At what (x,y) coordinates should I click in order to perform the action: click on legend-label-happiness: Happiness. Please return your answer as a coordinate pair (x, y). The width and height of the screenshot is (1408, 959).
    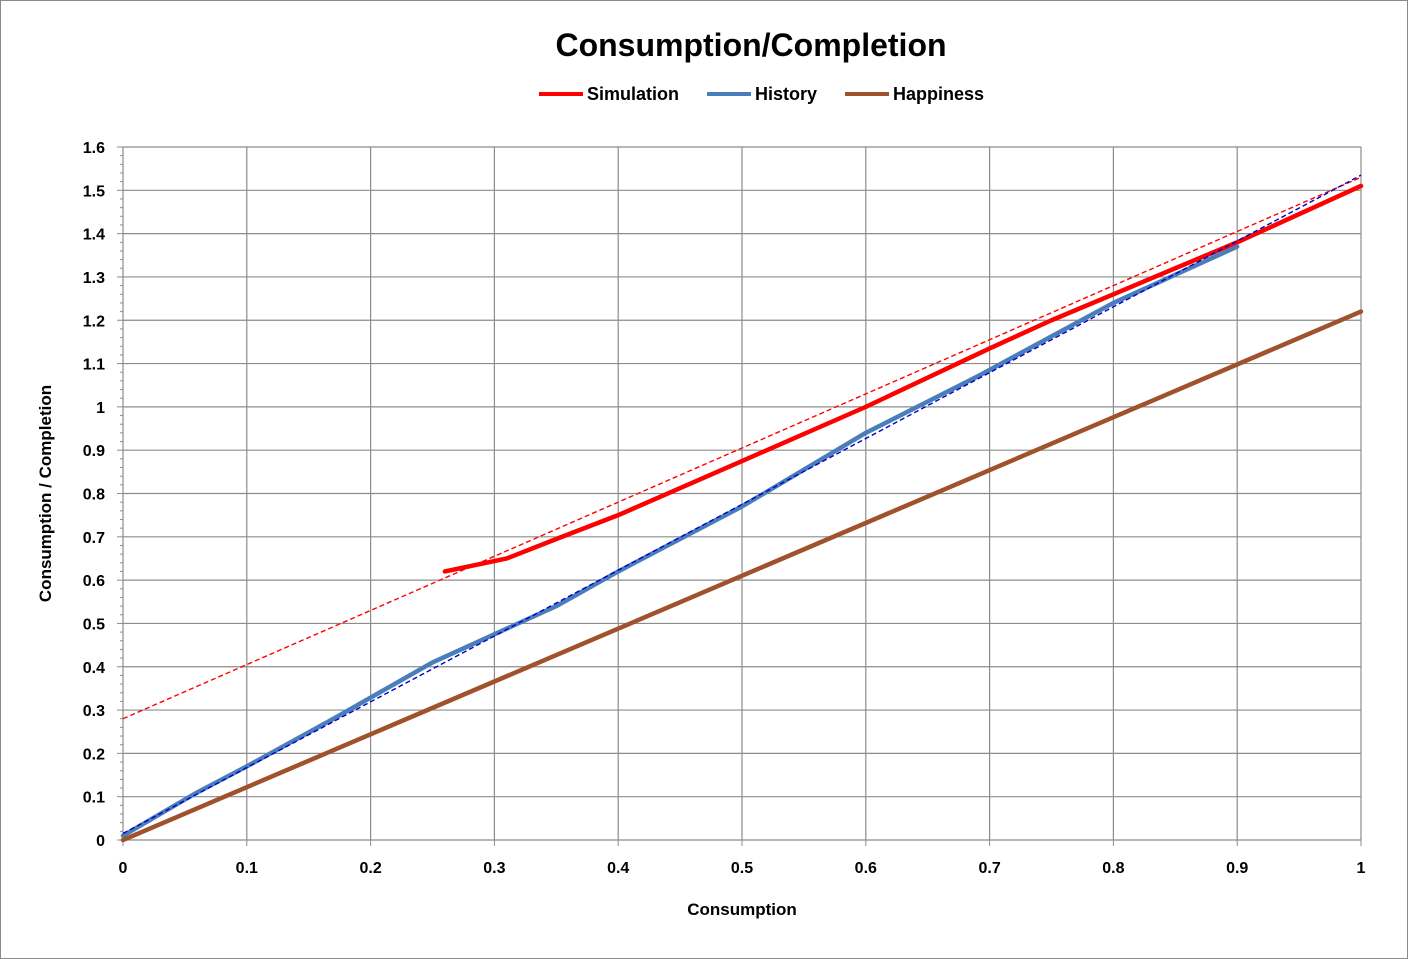
    Looking at the image, I should click on (939, 93).